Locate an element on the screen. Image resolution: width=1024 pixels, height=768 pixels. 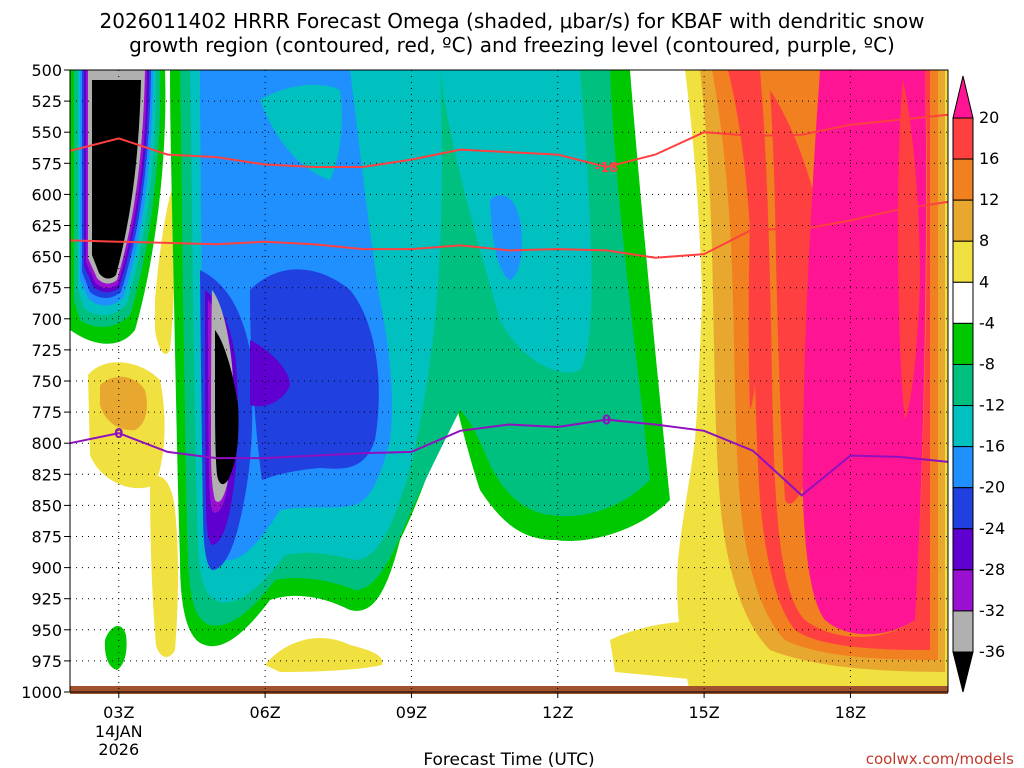
x-tick-label: 09Z is located at coordinates (411, 712).